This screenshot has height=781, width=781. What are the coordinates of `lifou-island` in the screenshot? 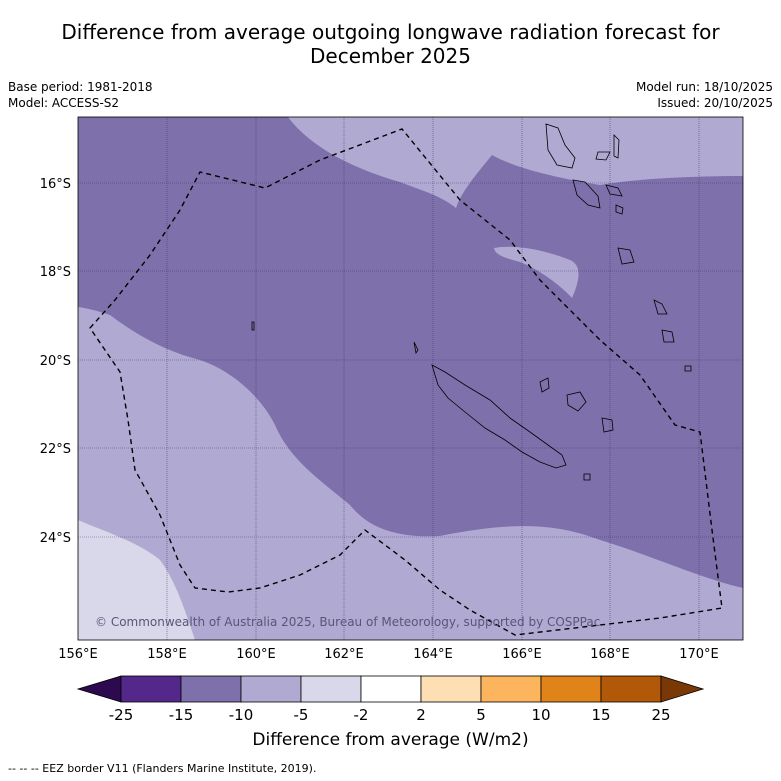 It's located at (576, 401).